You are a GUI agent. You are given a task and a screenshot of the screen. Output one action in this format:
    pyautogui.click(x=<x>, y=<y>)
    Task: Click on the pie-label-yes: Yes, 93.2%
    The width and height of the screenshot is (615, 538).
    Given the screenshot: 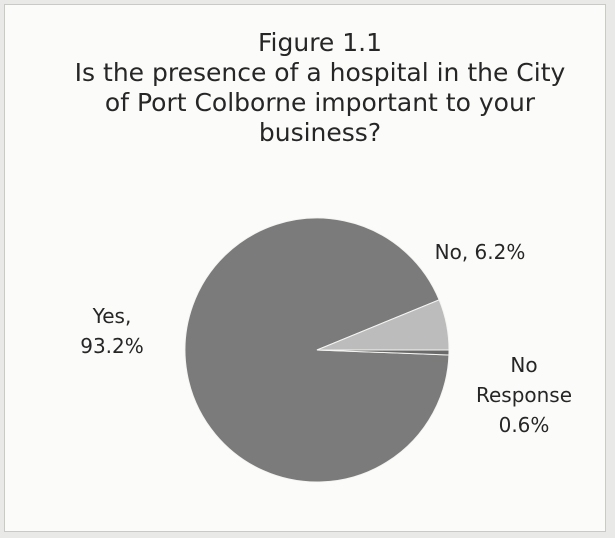 What is the action you would take?
    pyautogui.click(x=112, y=331)
    